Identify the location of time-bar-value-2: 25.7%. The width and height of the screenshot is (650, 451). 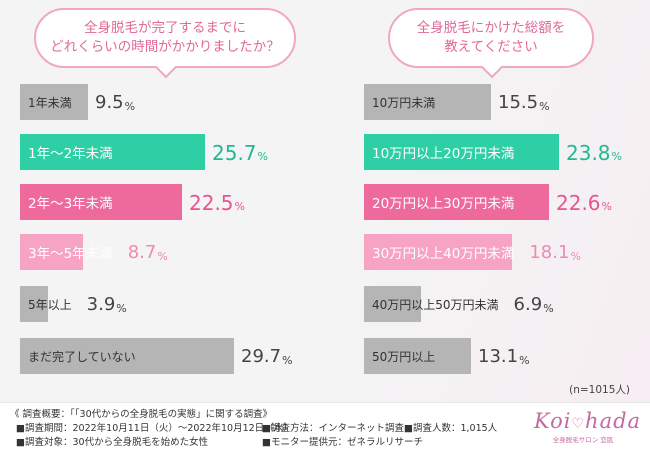
(240, 153).